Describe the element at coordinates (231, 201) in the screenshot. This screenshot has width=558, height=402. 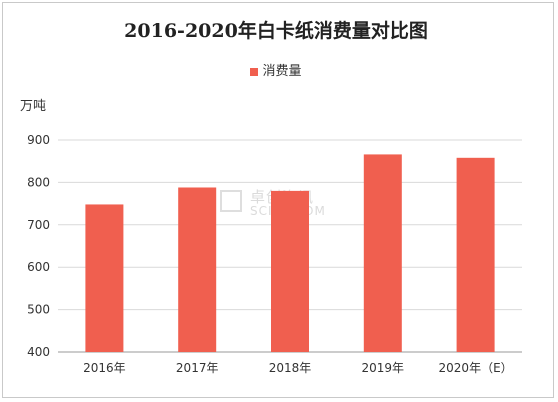
I see `watermark-logo-icon` at that location.